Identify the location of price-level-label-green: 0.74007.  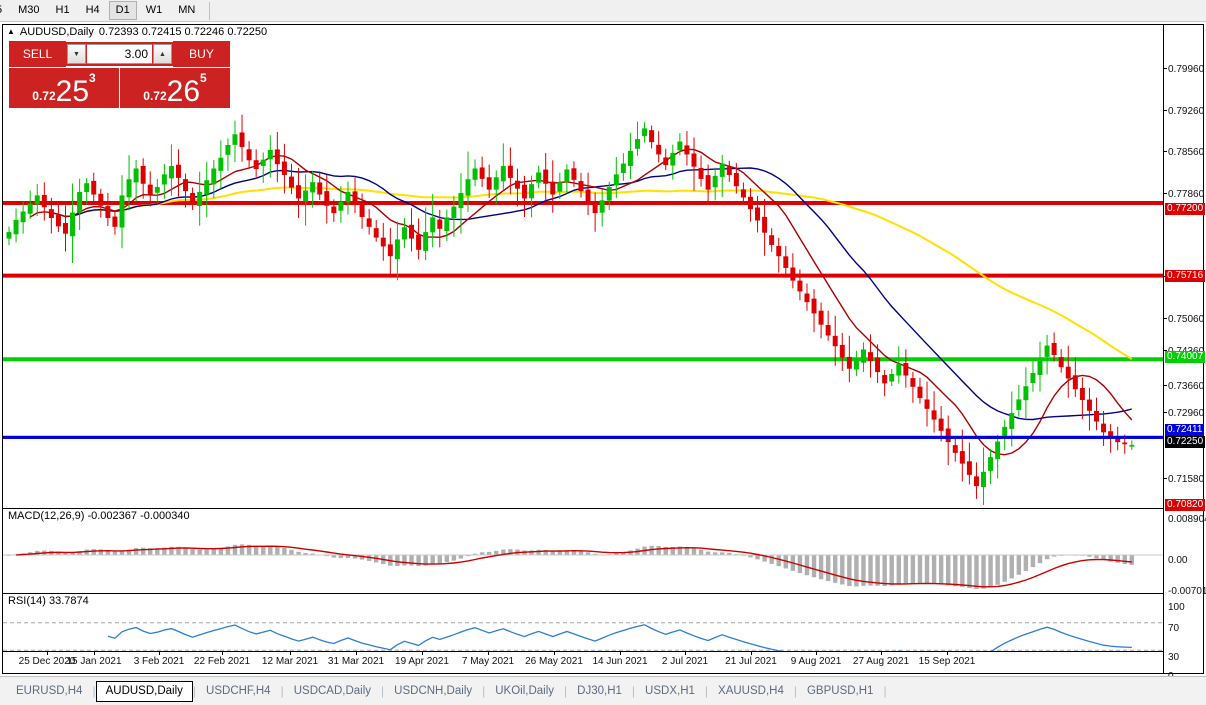
(1185, 357).